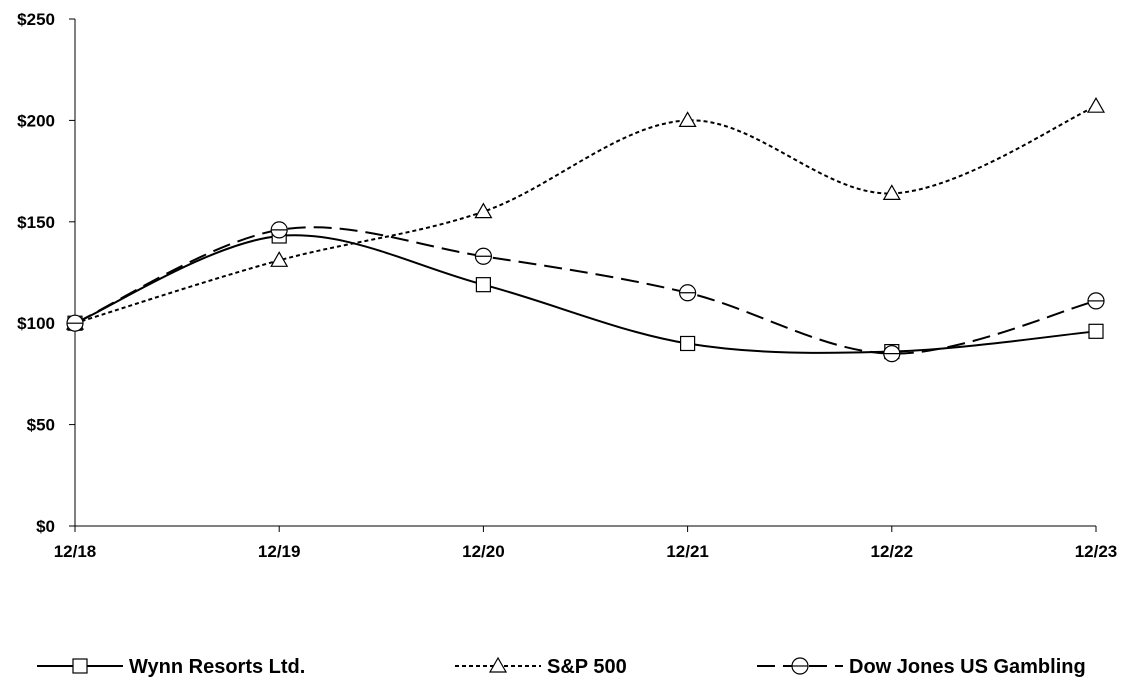  What do you see at coordinates (541, 667) in the screenshot?
I see `legend-item-2: S&P 500` at bounding box center [541, 667].